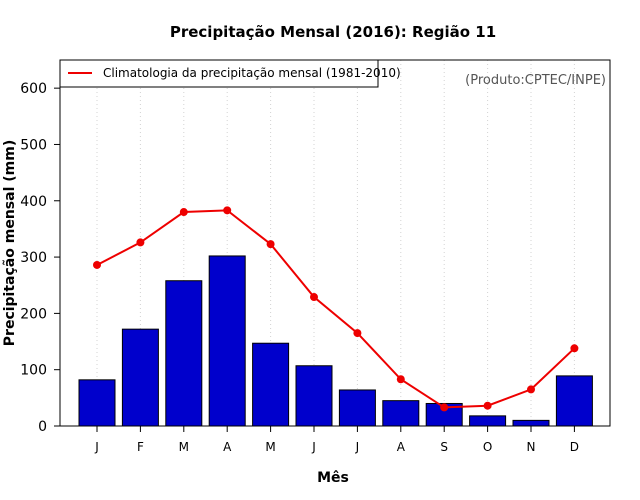  What do you see at coordinates (33, 145) in the screenshot?
I see `y-tick-label: 500` at bounding box center [33, 145].